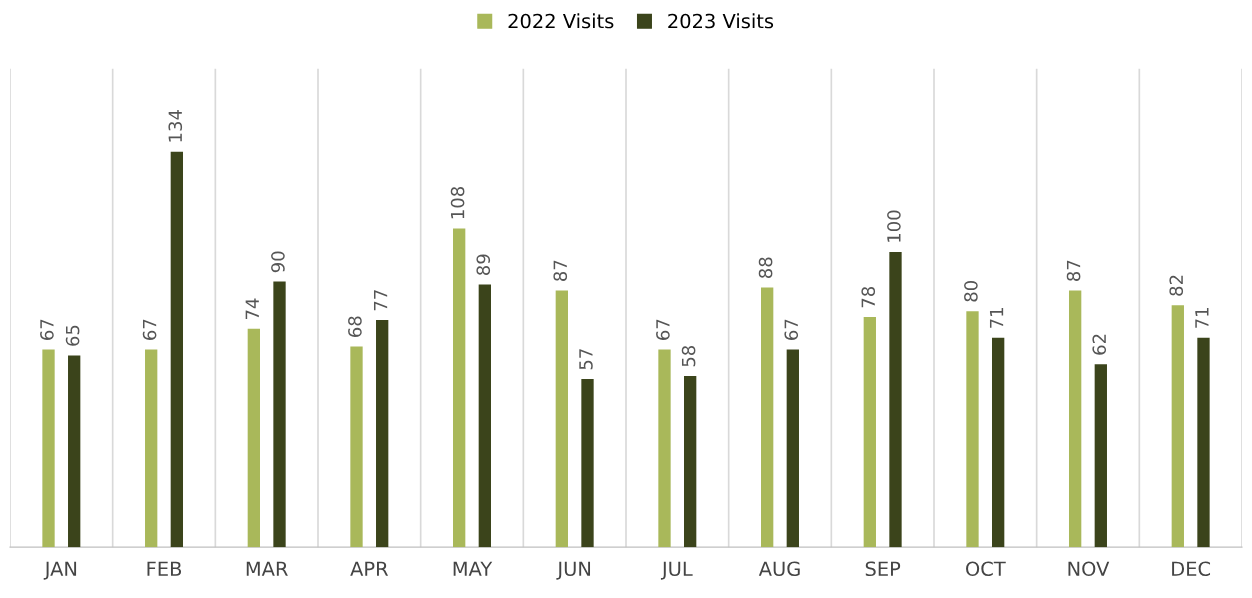 Image resolution: width=1252 pixels, height=598 pixels. I want to click on data-label: 74, so click(252, 309).